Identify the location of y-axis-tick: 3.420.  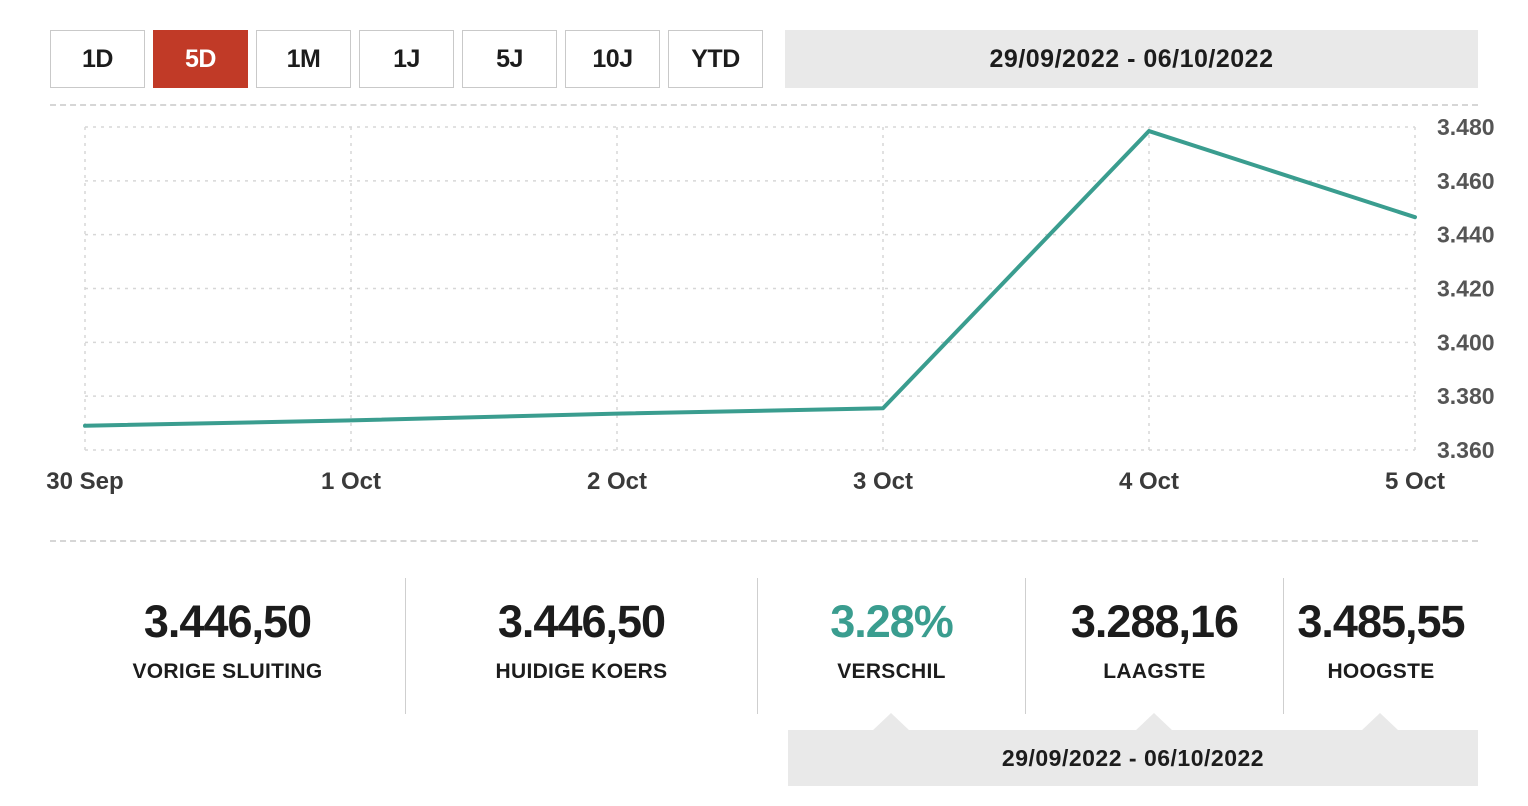
(1466, 289).